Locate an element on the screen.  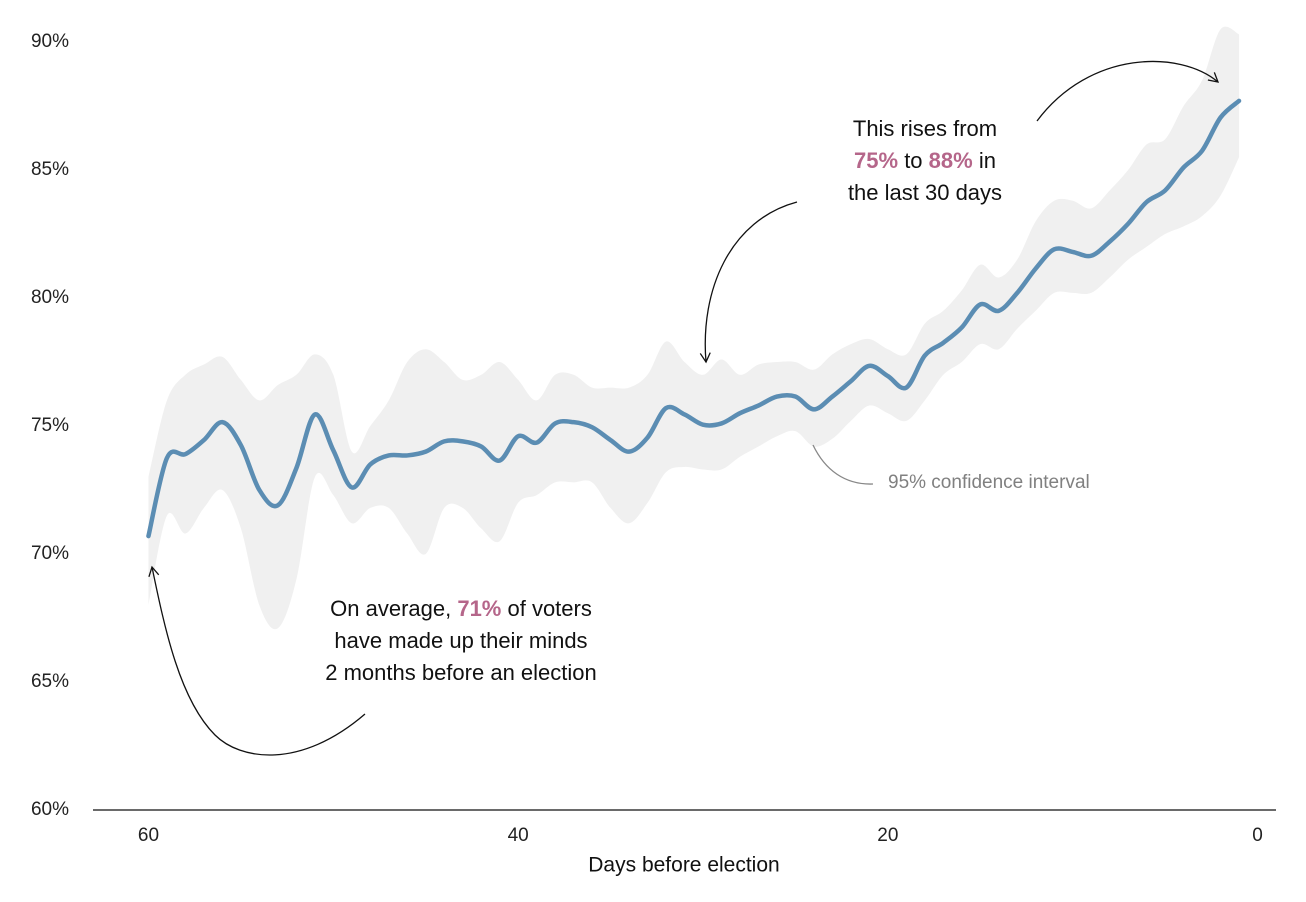
annotation: This rises from is located at coordinates (925, 128).